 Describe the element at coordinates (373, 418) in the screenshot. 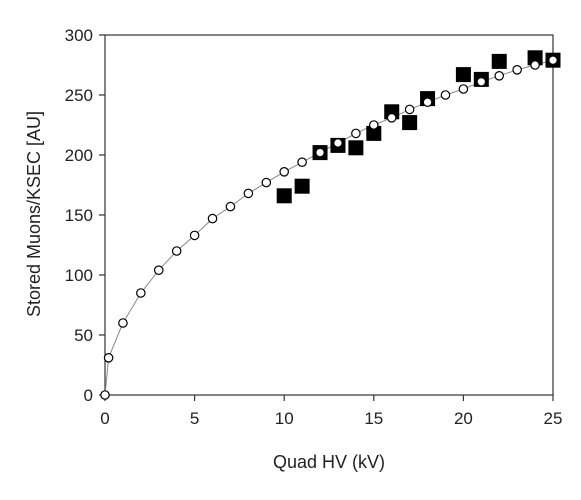

I see `x-tick-label: 15` at that location.